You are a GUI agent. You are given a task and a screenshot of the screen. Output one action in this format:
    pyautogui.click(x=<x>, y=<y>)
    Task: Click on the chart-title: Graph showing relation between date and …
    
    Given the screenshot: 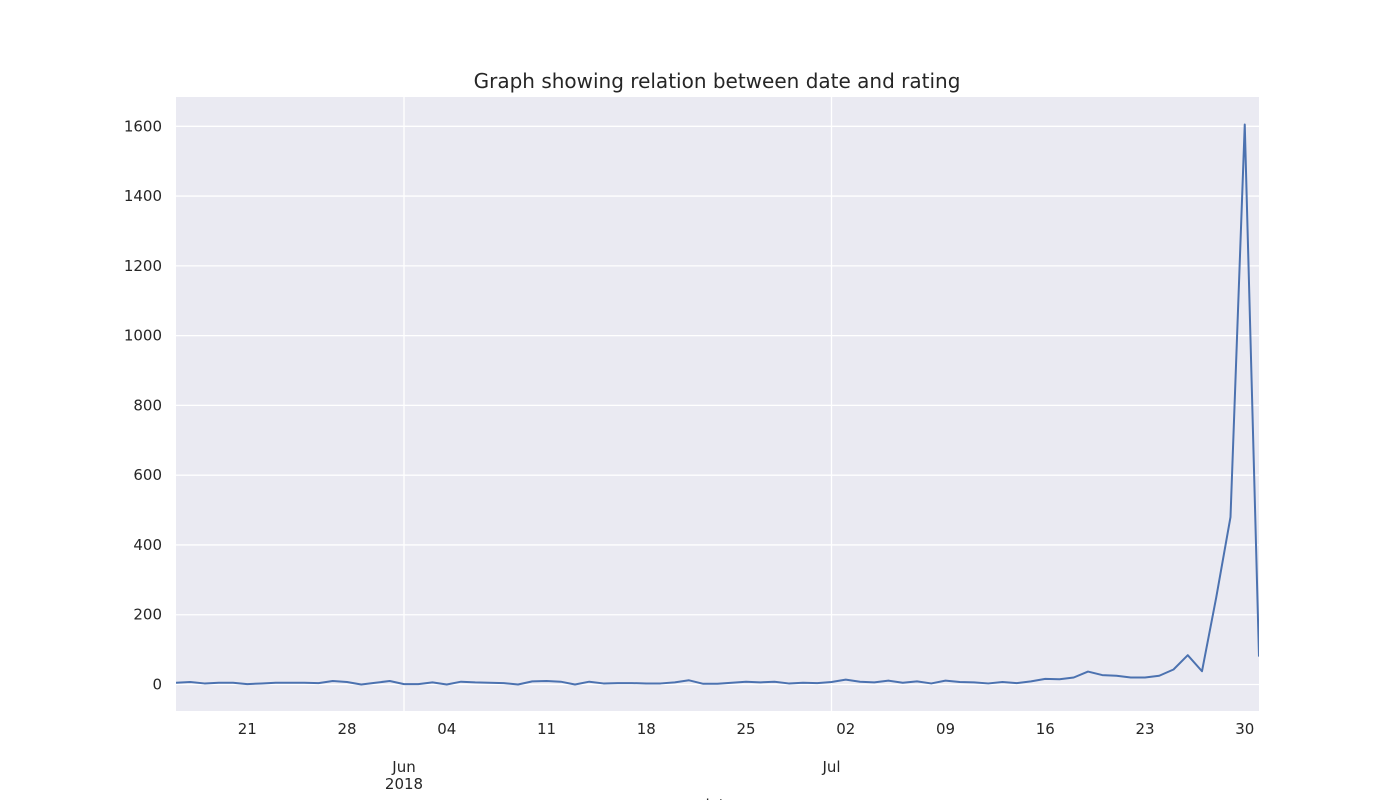 What is the action you would take?
    pyautogui.click(x=717, y=81)
    